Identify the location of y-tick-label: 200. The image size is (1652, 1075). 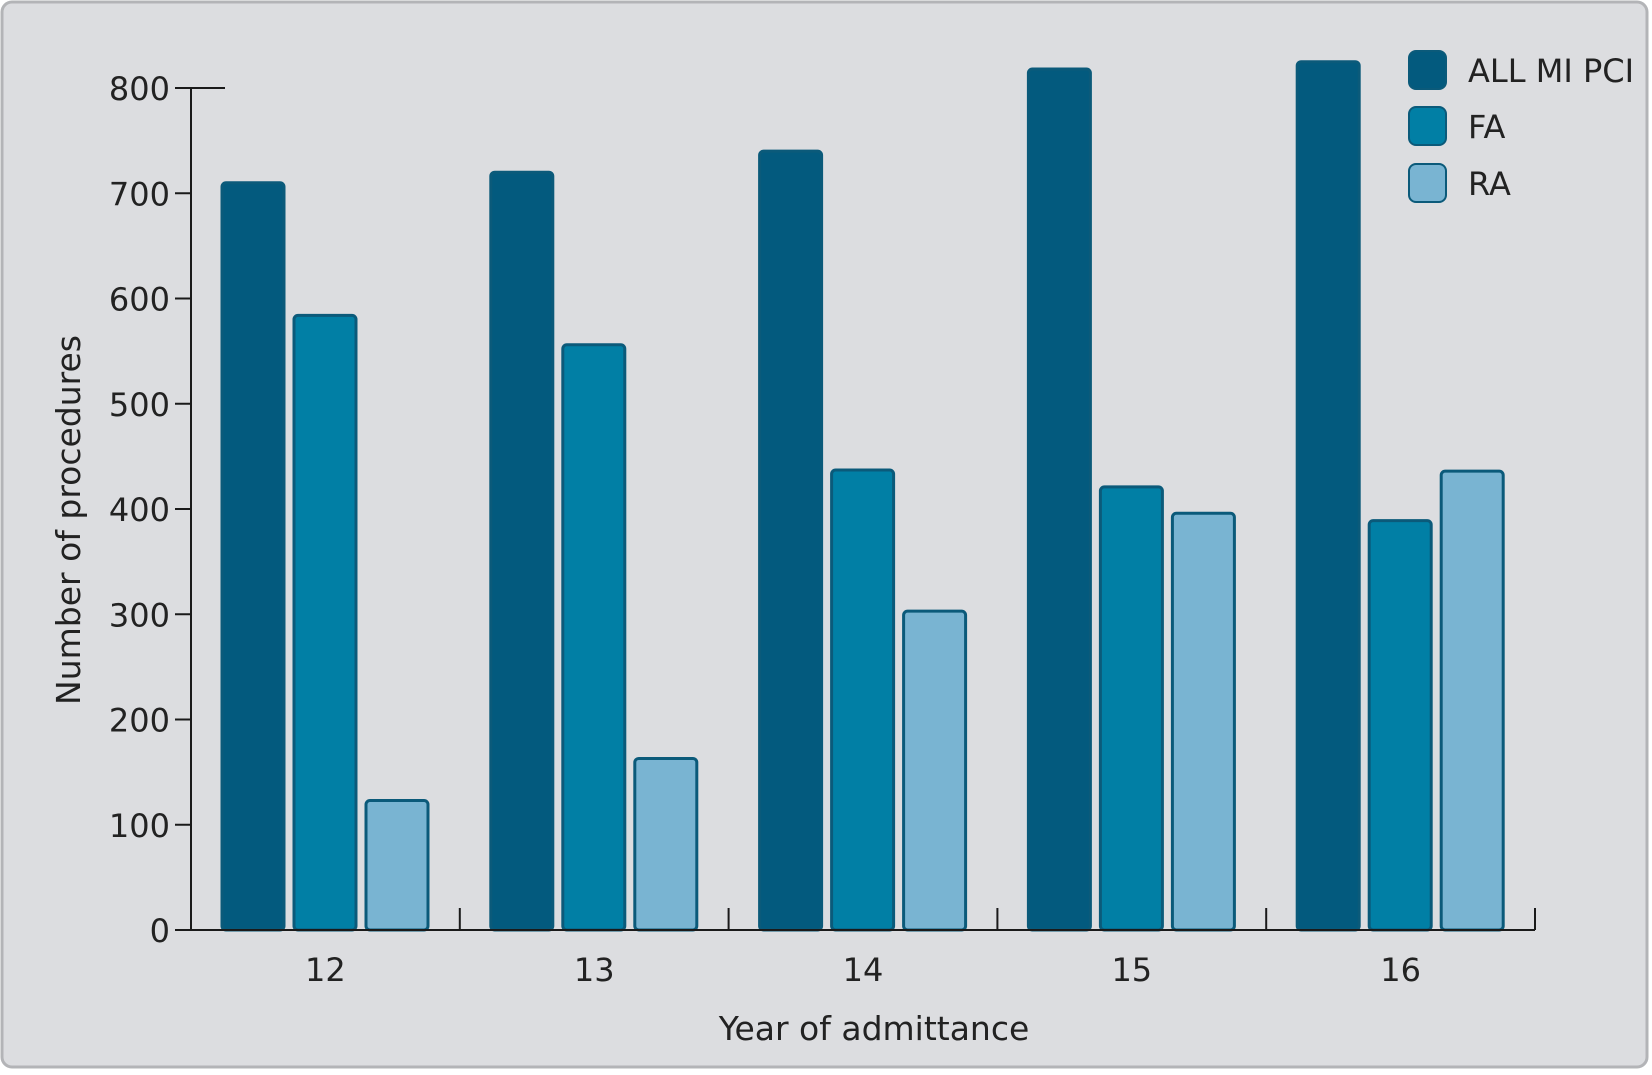
(139, 721).